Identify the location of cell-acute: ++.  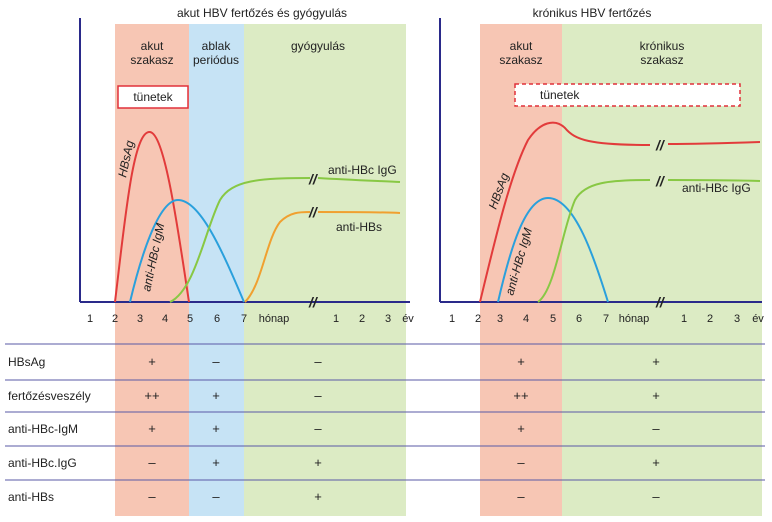
(151, 395).